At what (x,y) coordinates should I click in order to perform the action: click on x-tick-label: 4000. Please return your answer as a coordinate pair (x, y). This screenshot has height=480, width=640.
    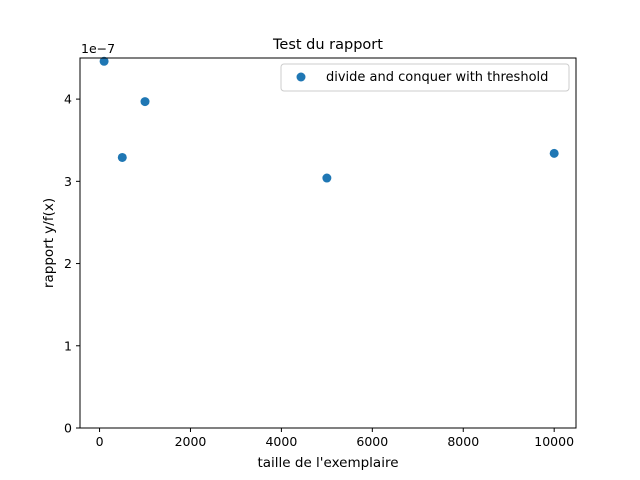
    Looking at the image, I should click on (281, 441).